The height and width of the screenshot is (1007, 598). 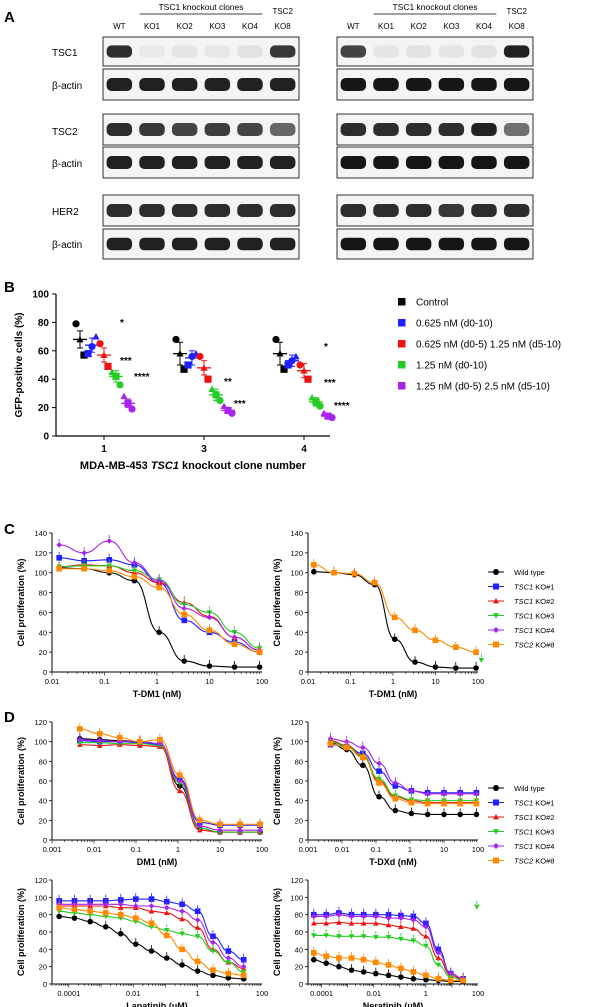 What do you see at coordinates (228, 382) in the screenshot?
I see `significance-mark: **` at bounding box center [228, 382].